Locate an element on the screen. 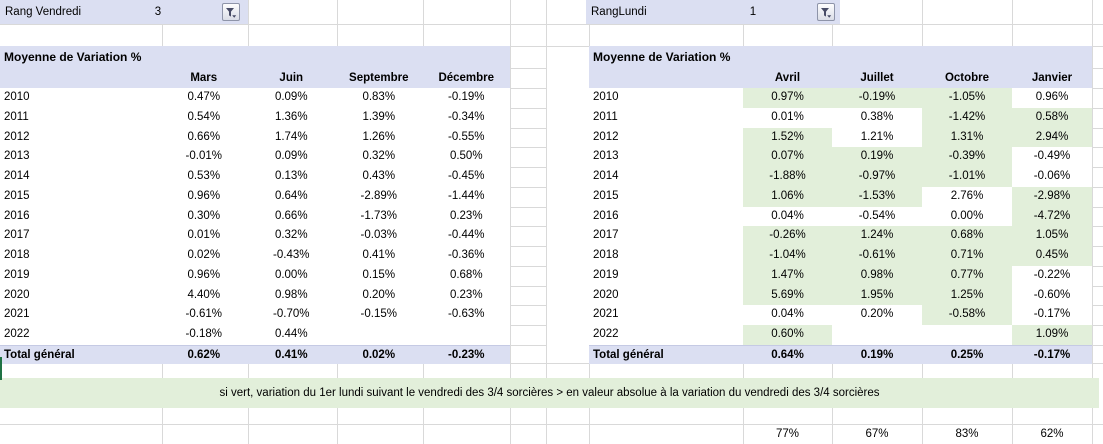 The height and width of the screenshot is (444, 1103). row-year-cell: 2013 is located at coordinates (17, 156).